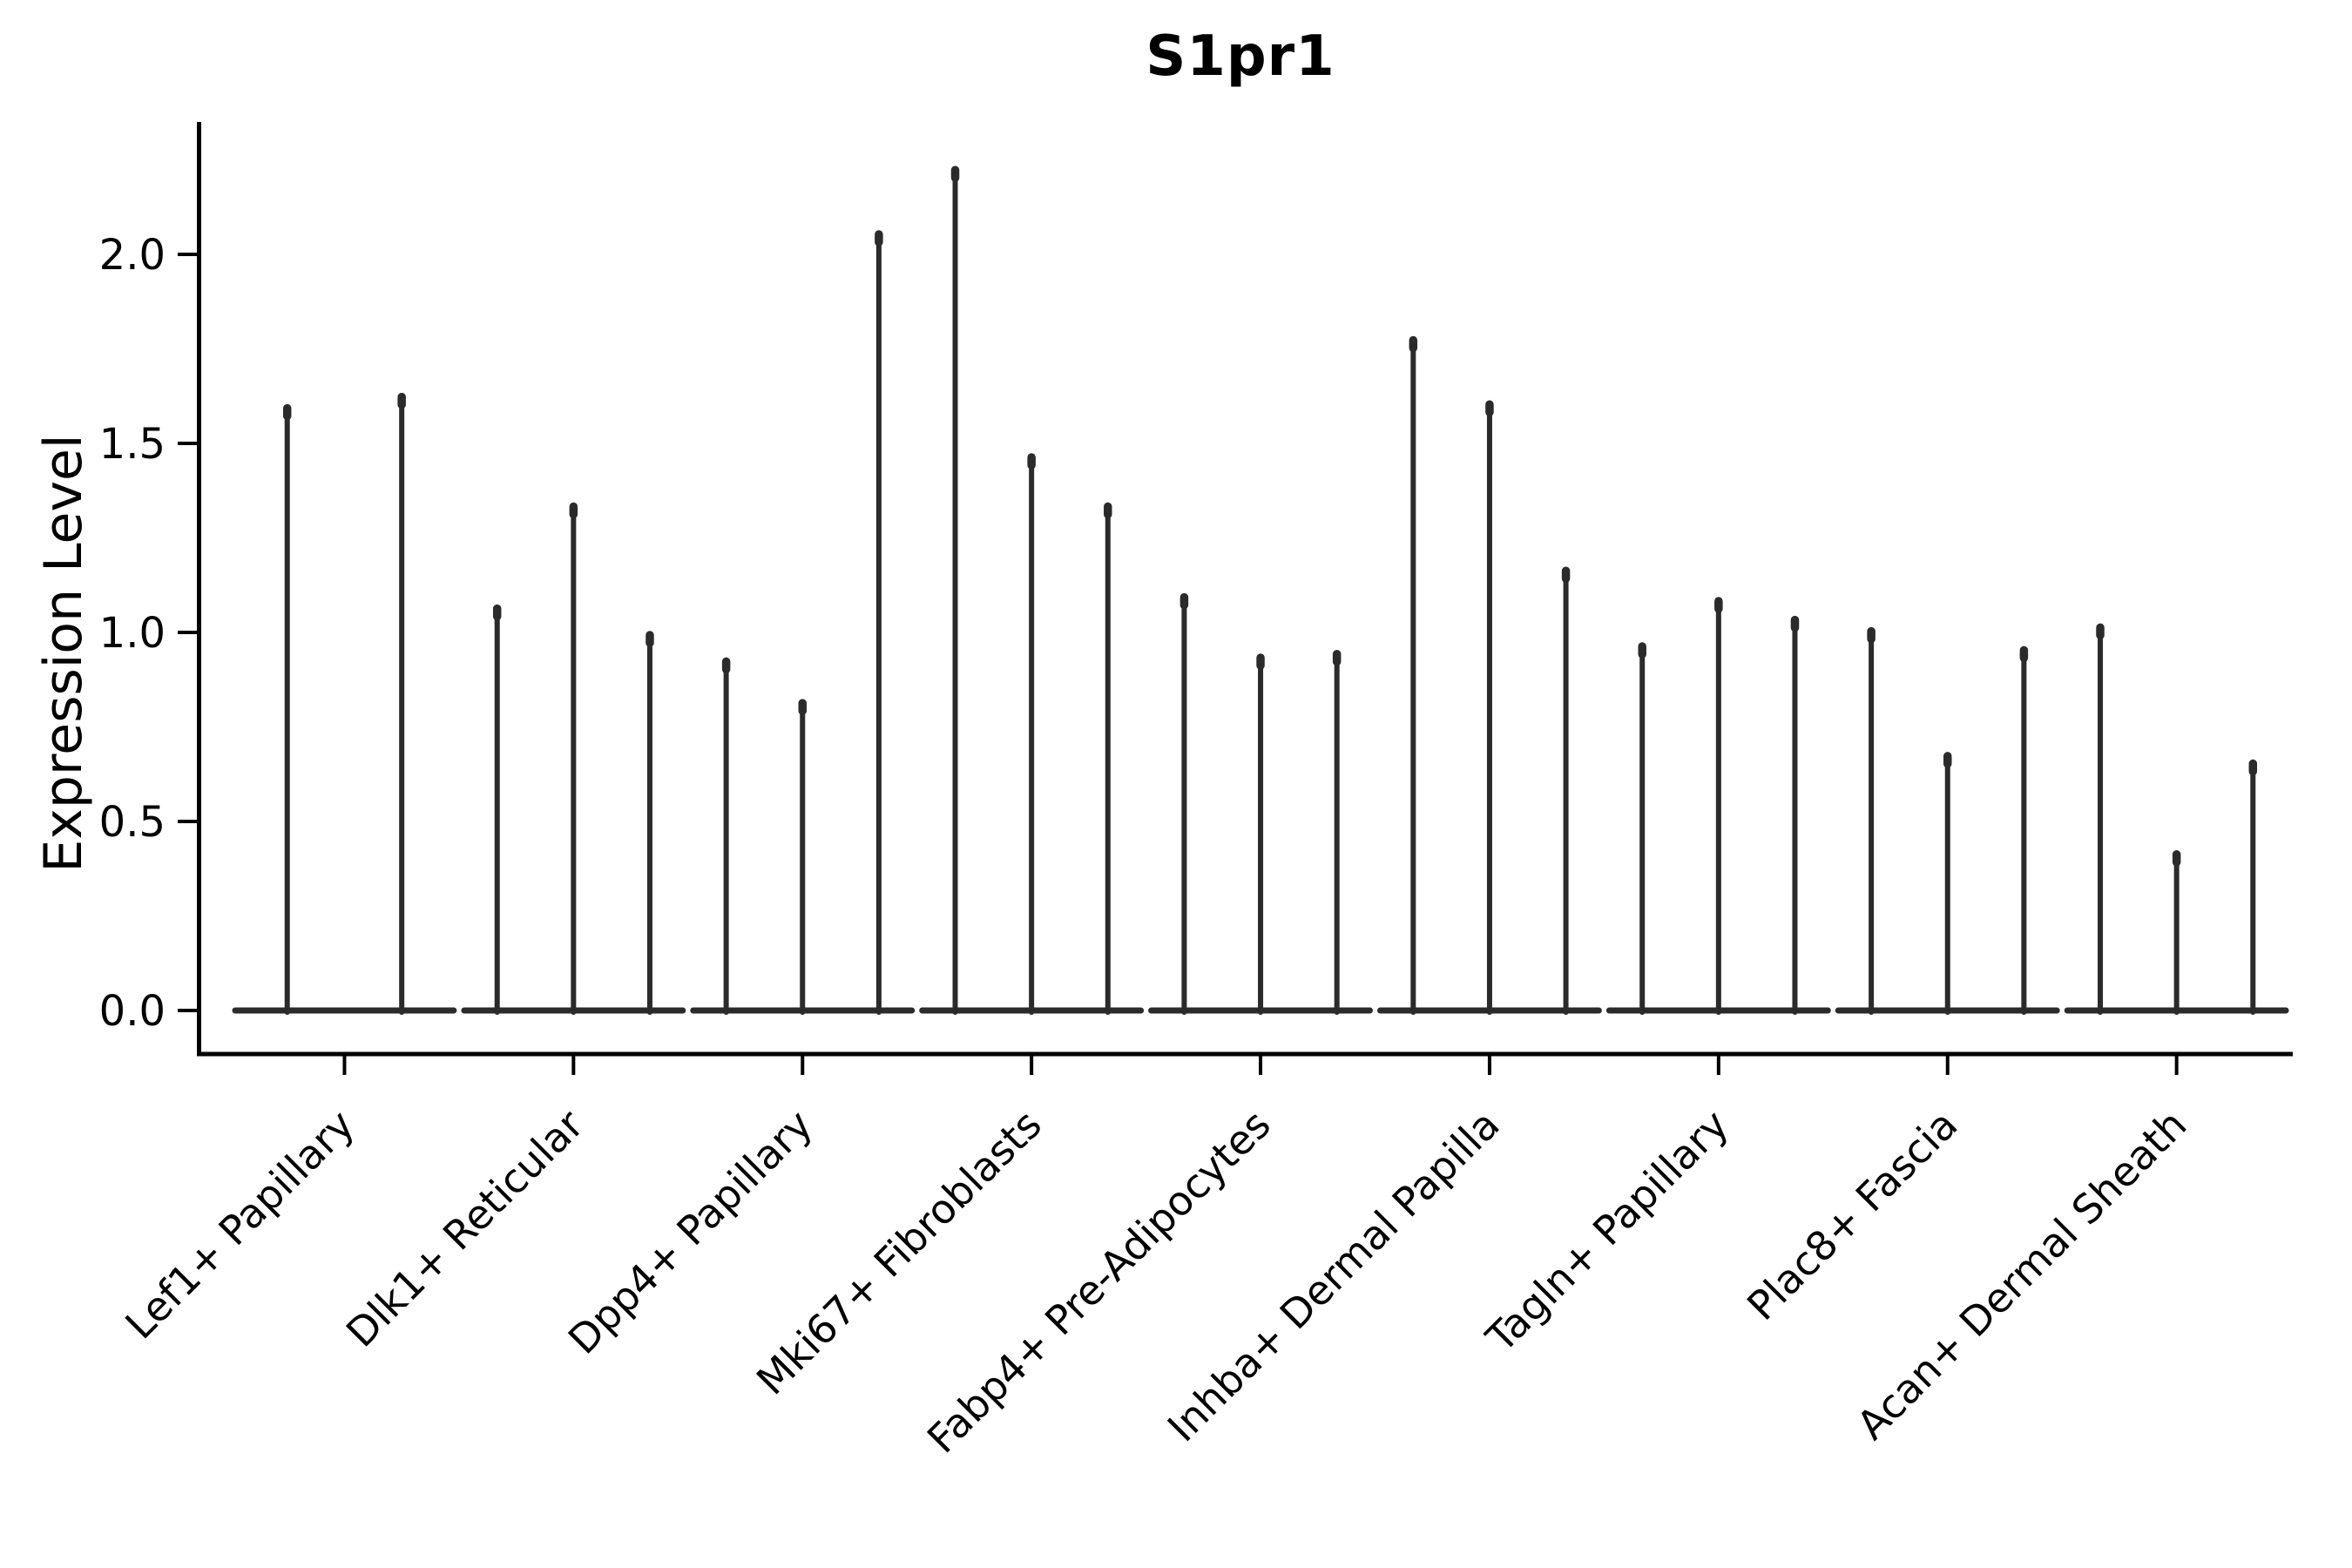 The image size is (2352, 1568). I want to click on y-tick-label: 0.5, so click(132, 822).